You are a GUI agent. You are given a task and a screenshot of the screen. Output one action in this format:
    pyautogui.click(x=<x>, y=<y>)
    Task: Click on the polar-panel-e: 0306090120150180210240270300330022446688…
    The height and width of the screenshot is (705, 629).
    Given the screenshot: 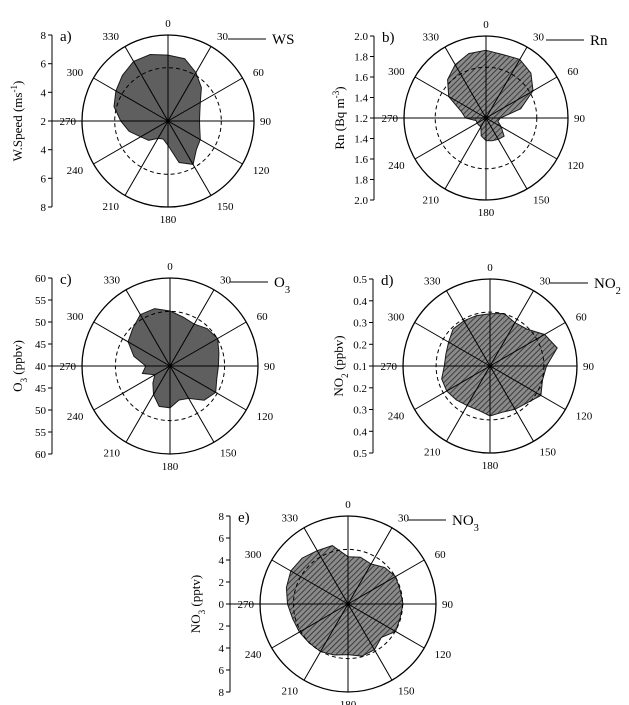 What is the action you would take?
    pyautogui.click(x=333, y=602)
    